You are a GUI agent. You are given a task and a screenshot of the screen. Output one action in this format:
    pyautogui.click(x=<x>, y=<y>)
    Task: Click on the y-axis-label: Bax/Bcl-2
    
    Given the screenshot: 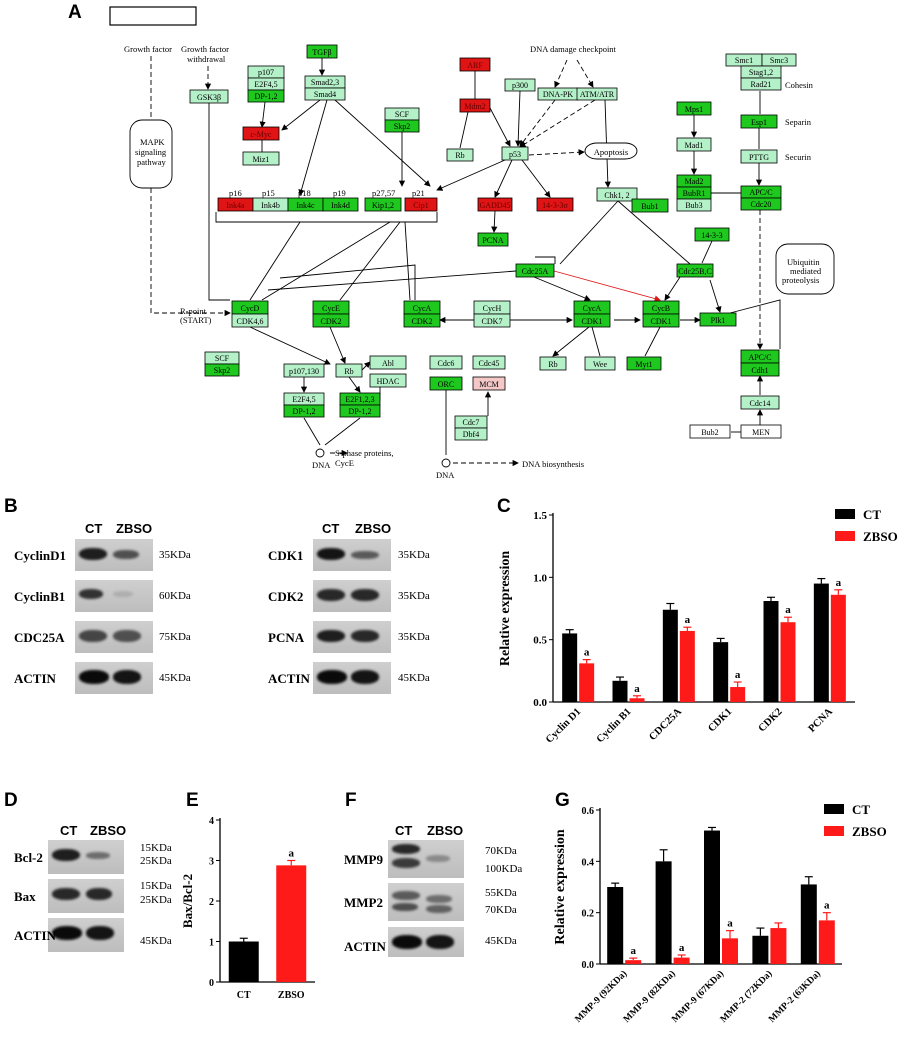 What is the action you would take?
    pyautogui.click(x=187, y=901)
    